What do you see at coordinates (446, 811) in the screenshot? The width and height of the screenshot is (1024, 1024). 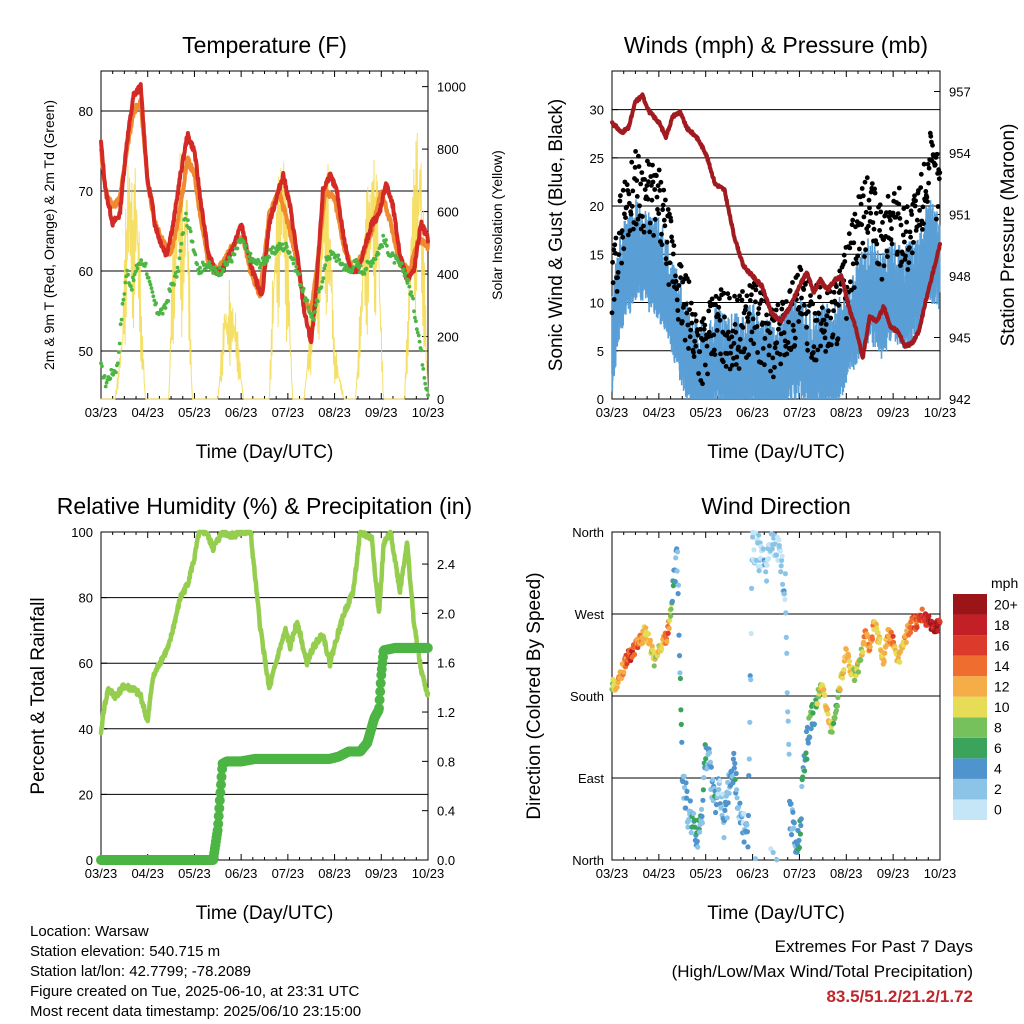 I see `y2-tick-label: 0.4` at bounding box center [446, 811].